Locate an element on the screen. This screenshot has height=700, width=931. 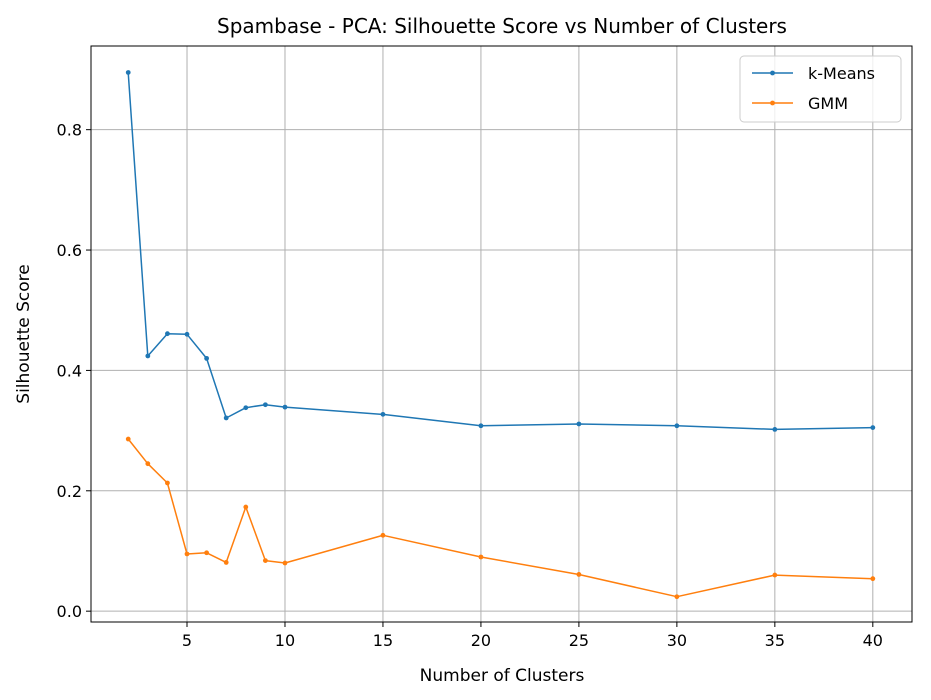
x-tick-label: 30 is located at coordinates (677, 640).